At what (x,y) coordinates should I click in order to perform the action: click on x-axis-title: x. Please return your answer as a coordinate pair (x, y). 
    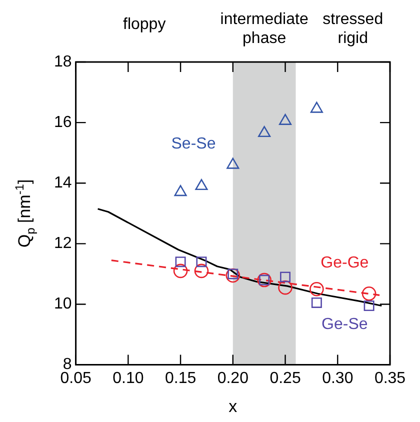
    Looking at the image, I should click on (233, 406).